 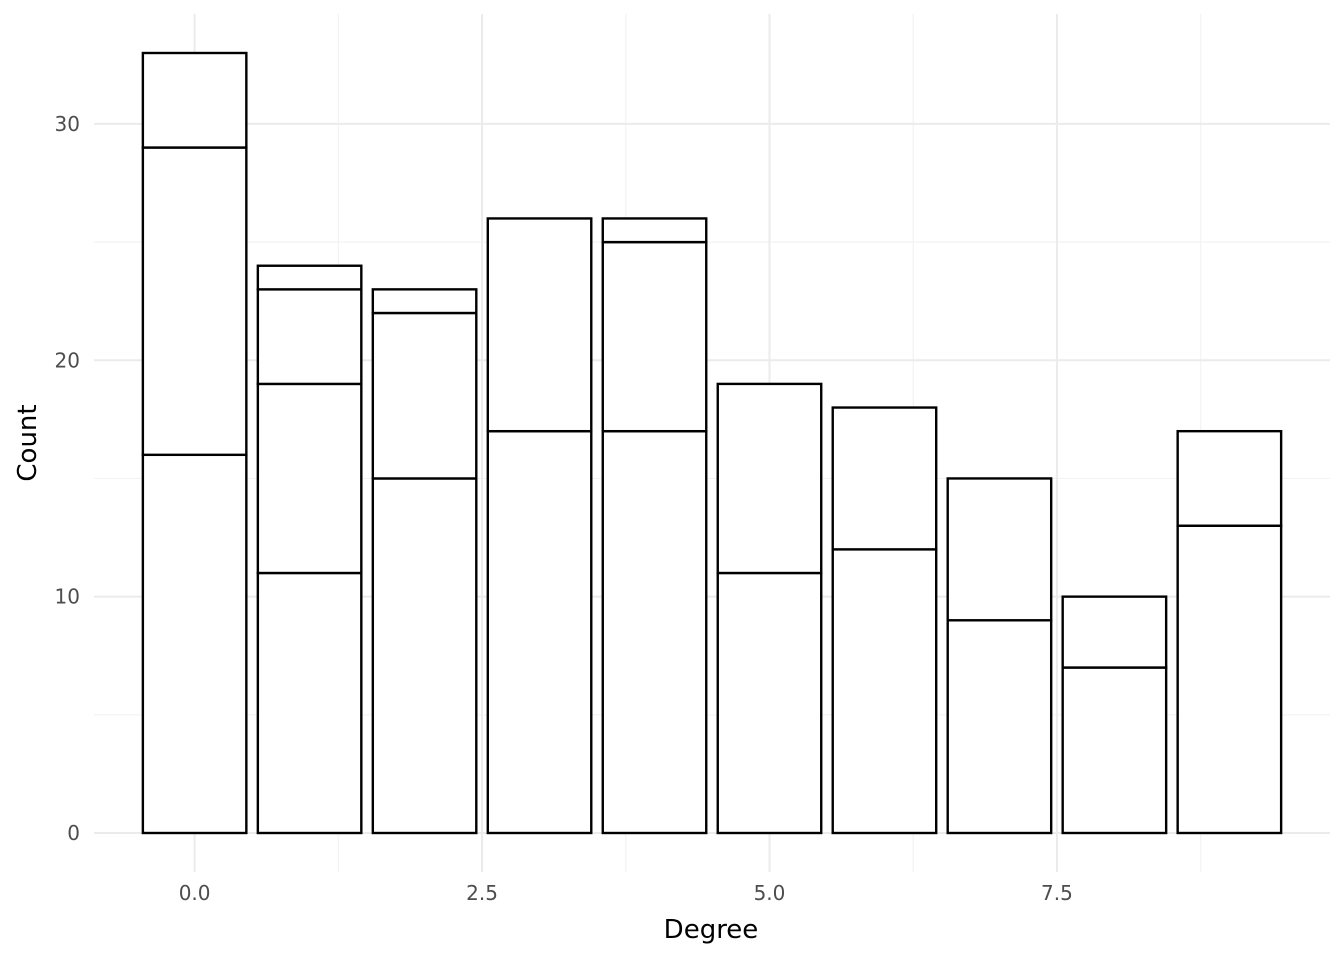 What do you see at coordinates (67, 478) in the screenshot?
I see `y-axis-ticks: 0 10 20 30` at bounding box center [67, 478].